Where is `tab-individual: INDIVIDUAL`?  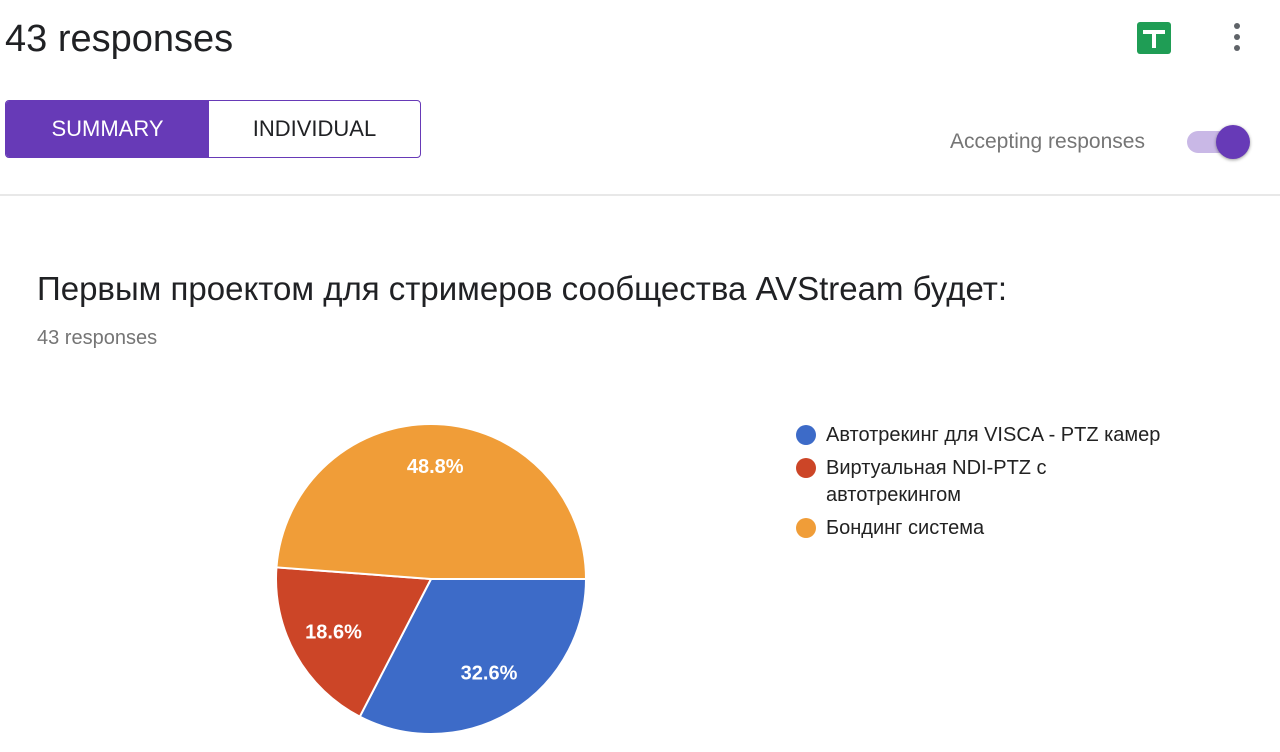
tab-individual: INDIVIDUAL is located at coordinates (314, 128).